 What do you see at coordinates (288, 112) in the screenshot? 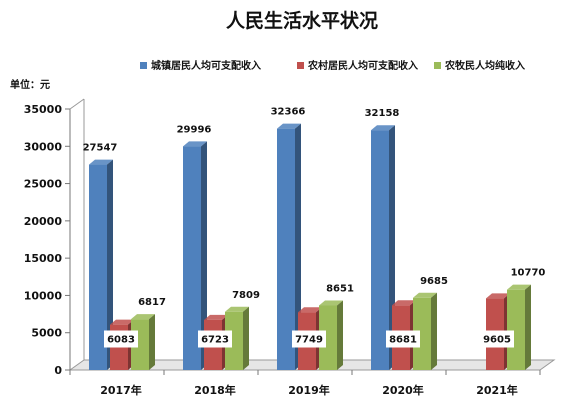
I see `data-label: 32366` at bounding box center [288, 112].